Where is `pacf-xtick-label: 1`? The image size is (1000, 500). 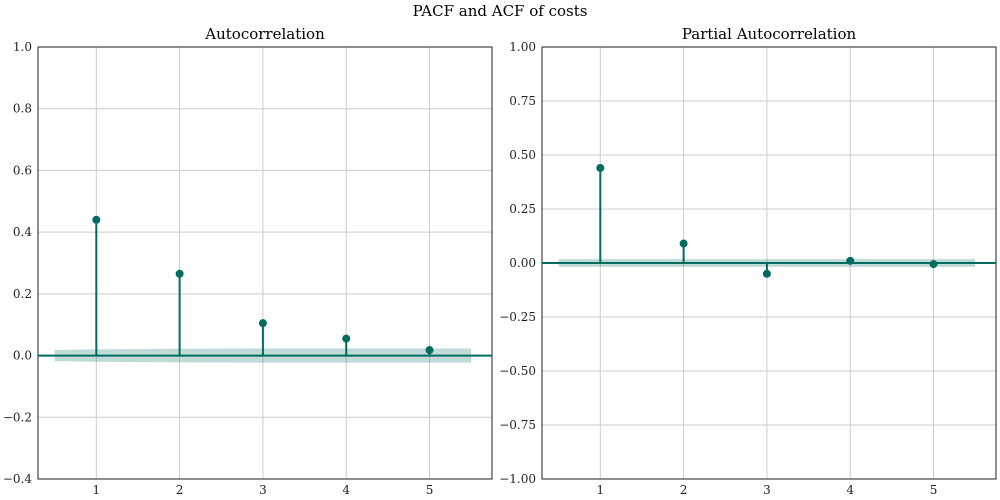
pacf-xtick-label: 1 is located at coordinates (600, 490).